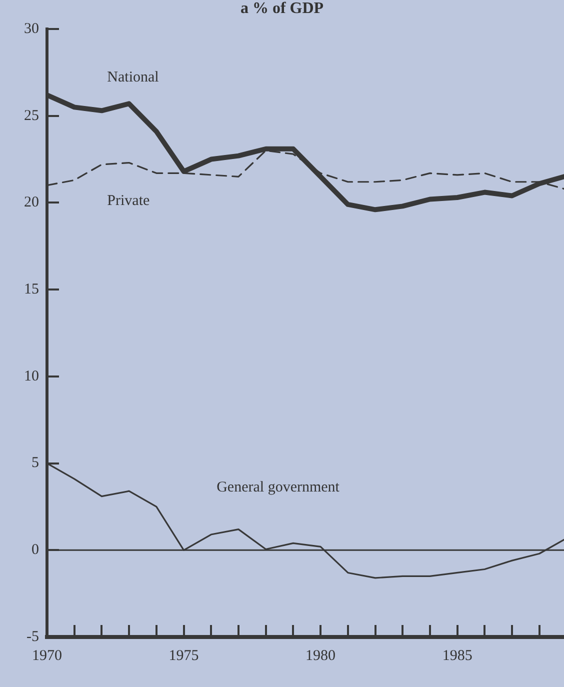 This screenshot has width=564, height=687. I want to click on y-tick-label: 30, so click(31, 28).